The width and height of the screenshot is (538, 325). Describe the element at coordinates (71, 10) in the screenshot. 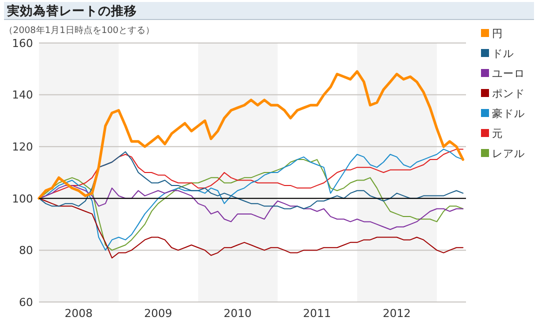

I see `chart-title: 実効為替レートの推移` at that location.